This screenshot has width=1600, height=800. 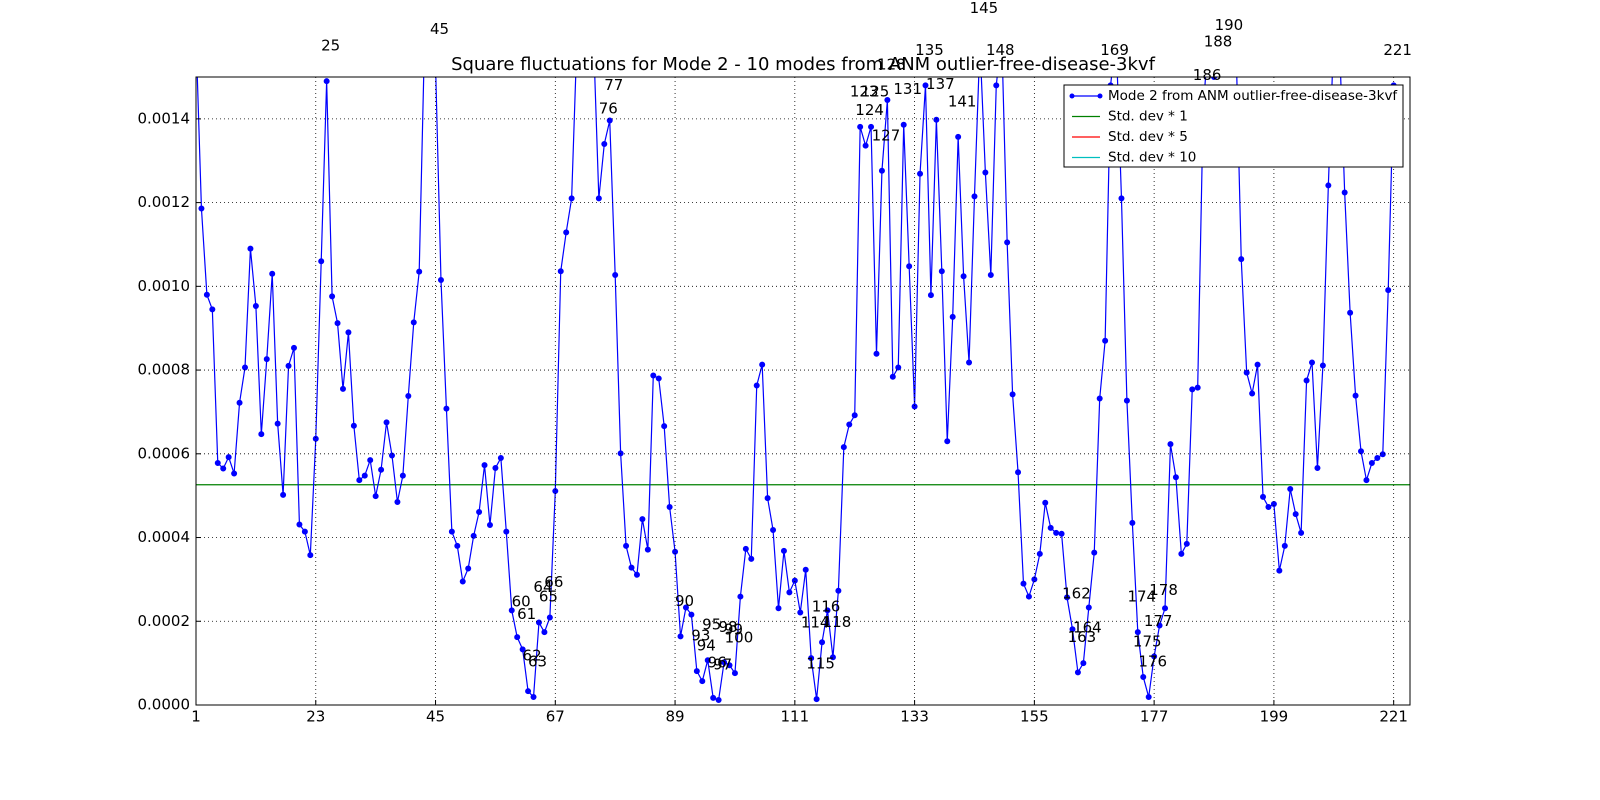 What do you see at coordinates (164, 370) in the screenshot?
I see `y-tick-label: 0.0008` at bounding box center [164, 370].